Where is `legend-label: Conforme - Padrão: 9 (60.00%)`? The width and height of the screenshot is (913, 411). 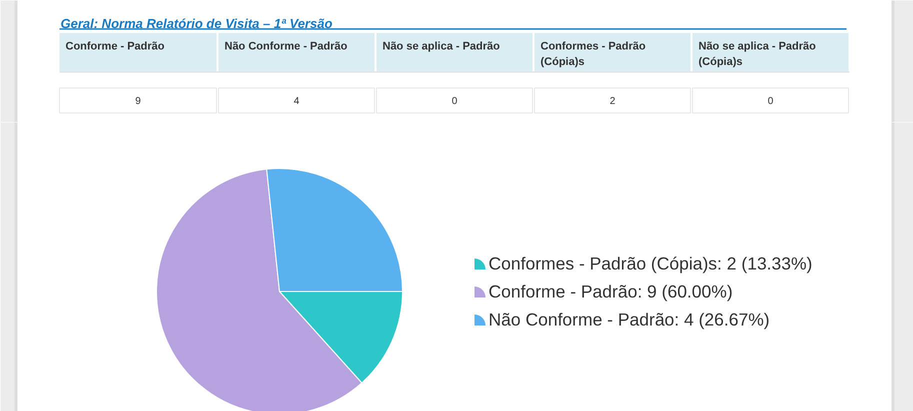
legend-label: Conforme - Padrão: 9 (60.00%) is located at coordinates (610, 292).